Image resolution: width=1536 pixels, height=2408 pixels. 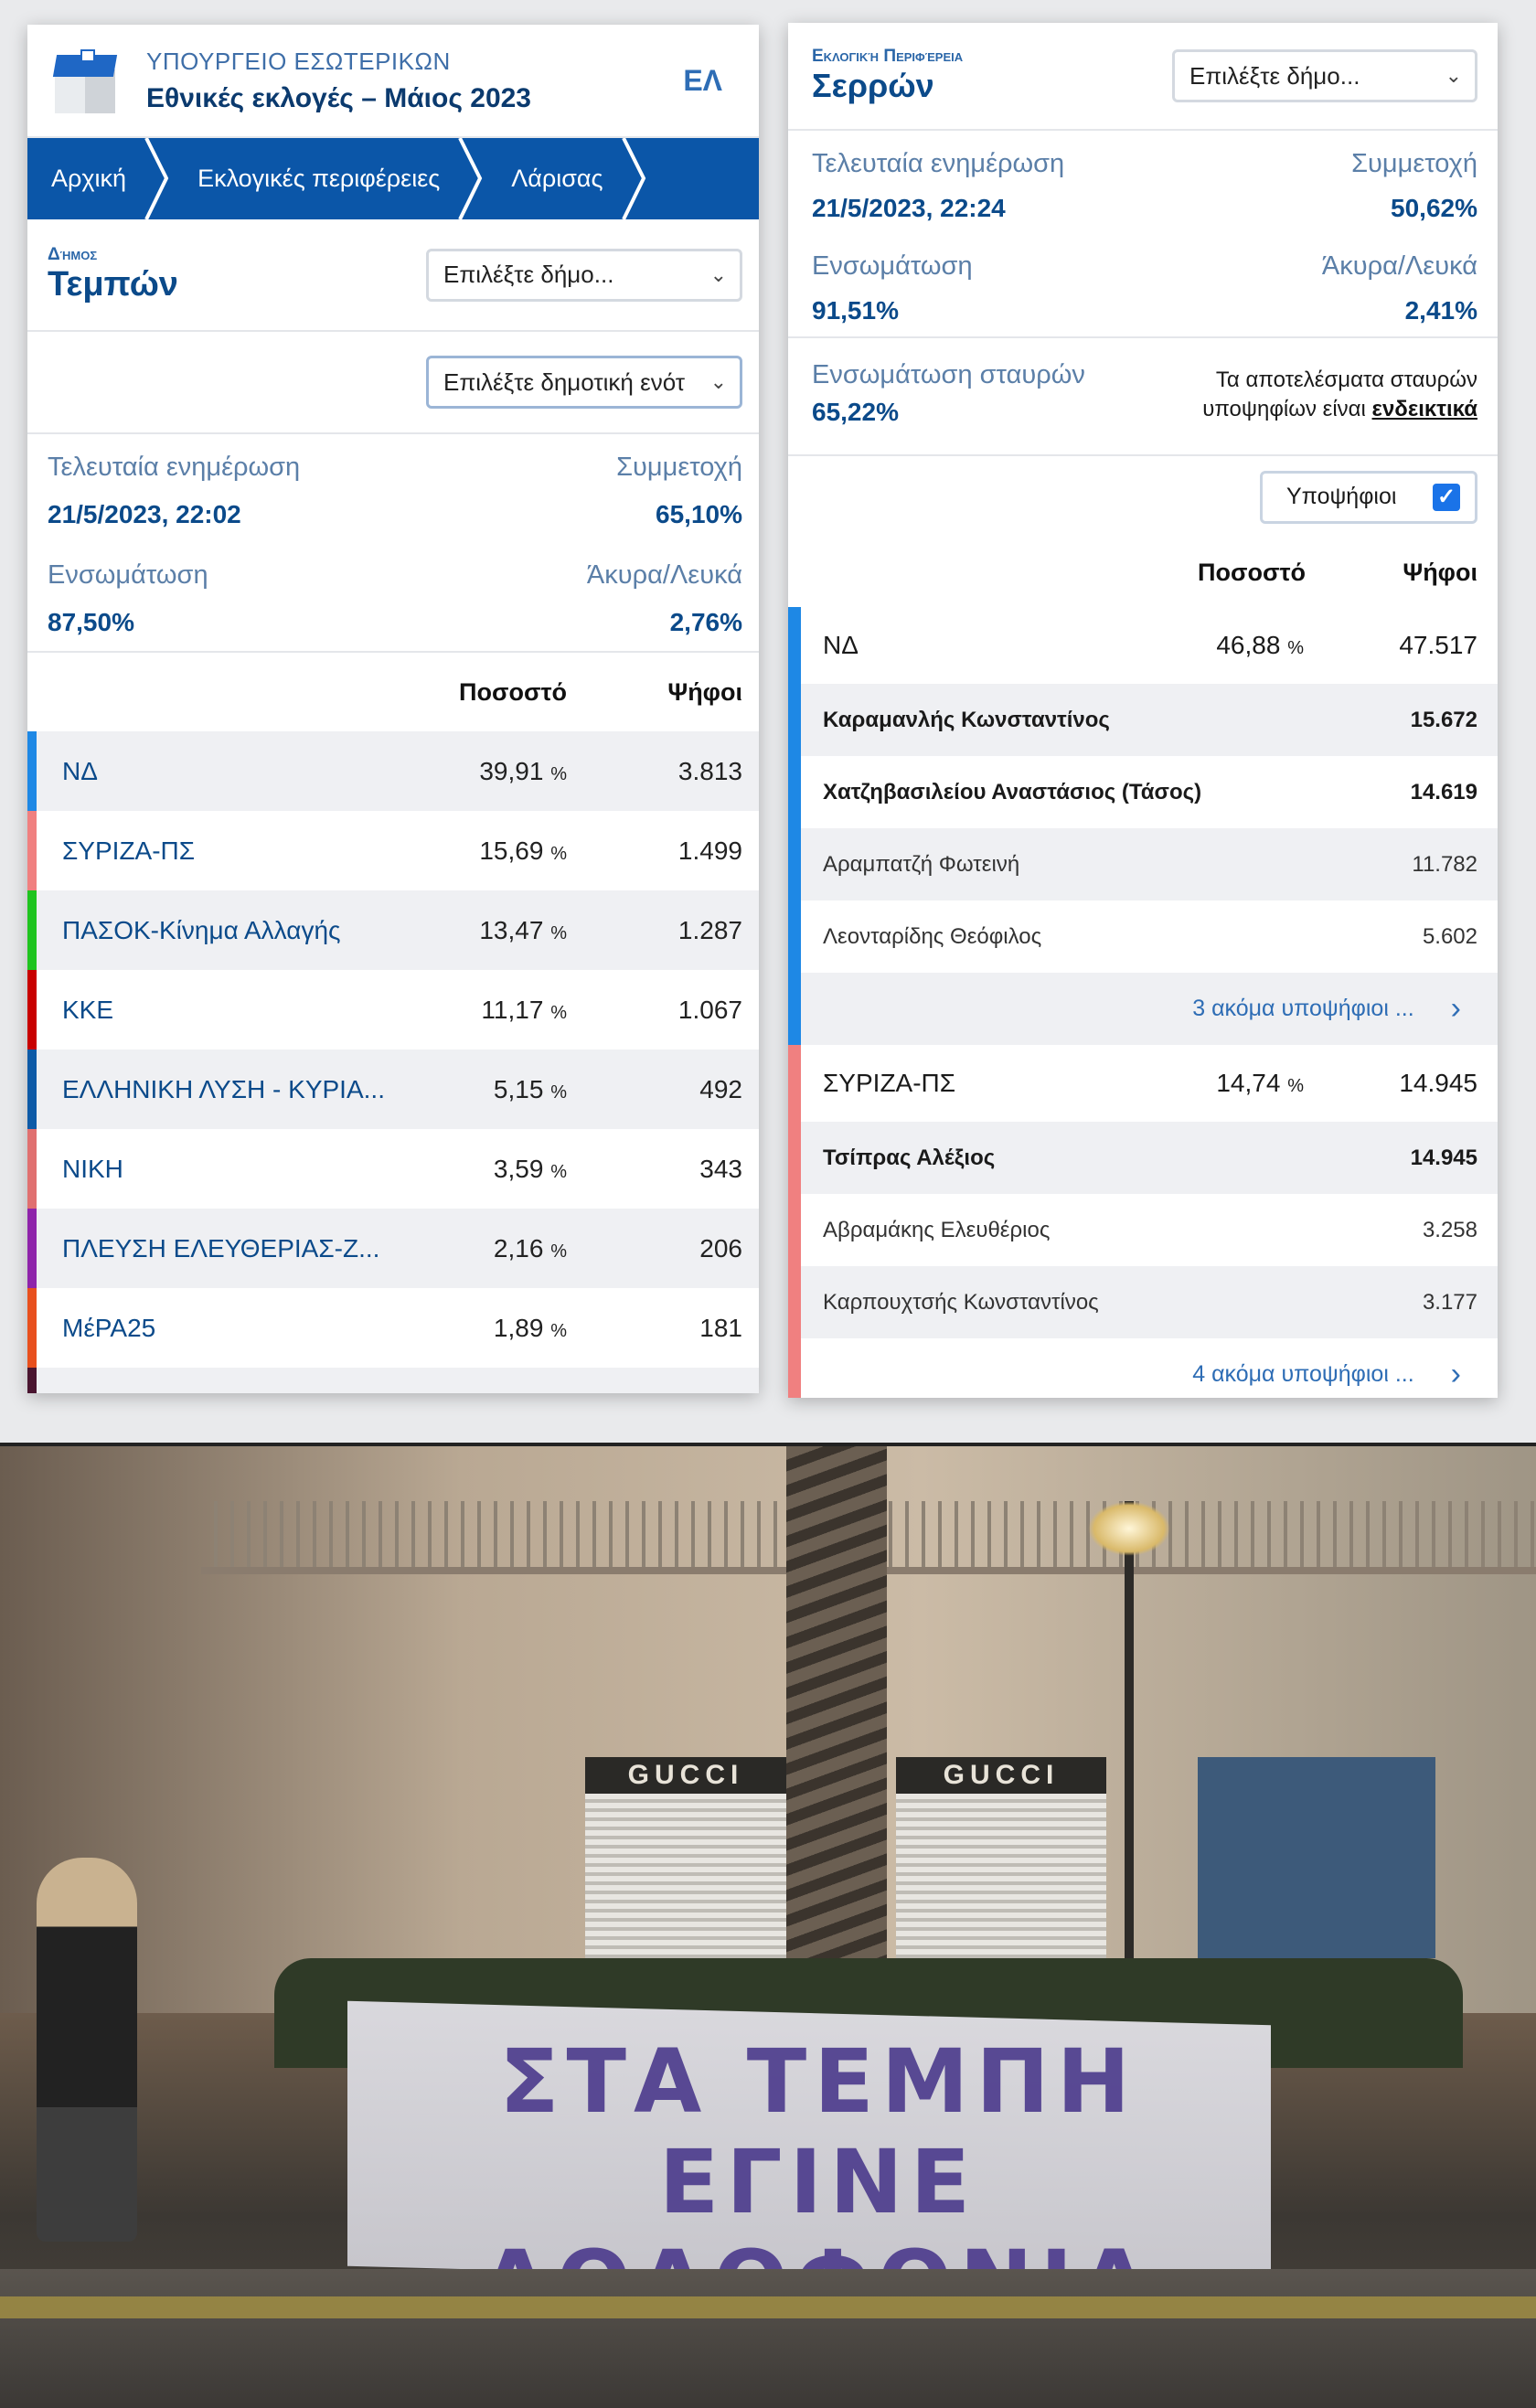 What do you see at coordinates (705, 621) in the screenshot?
I see `invalid-value: 2,76%` at bounding box center [705, 621].